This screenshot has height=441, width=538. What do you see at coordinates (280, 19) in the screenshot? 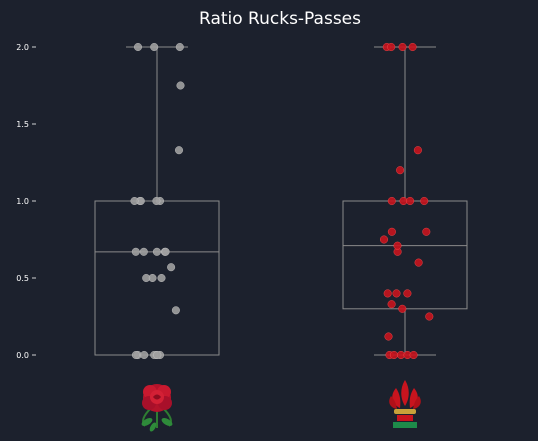
I see `chart-title: Ratio Rucks-Passes` at bounding box center [280, 19].